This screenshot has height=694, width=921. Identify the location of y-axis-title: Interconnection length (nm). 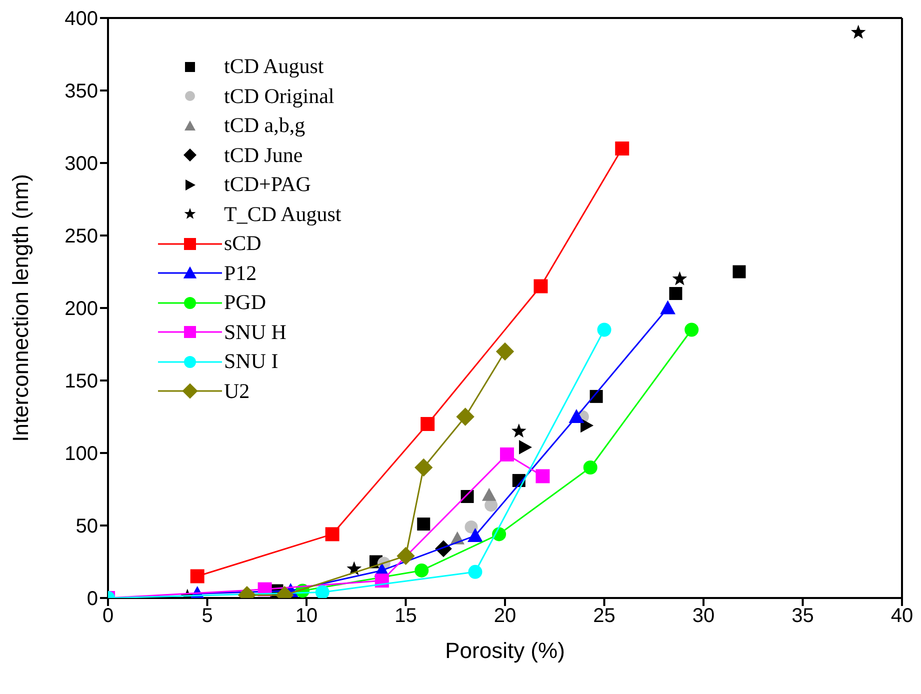
(20, 308).